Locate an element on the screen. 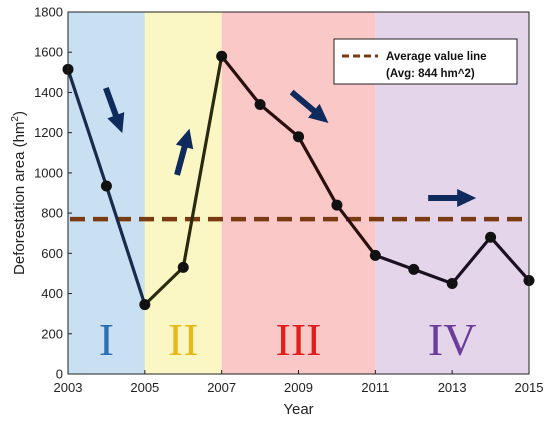  phase-label-ii: II is located at coordinates (183, 339).